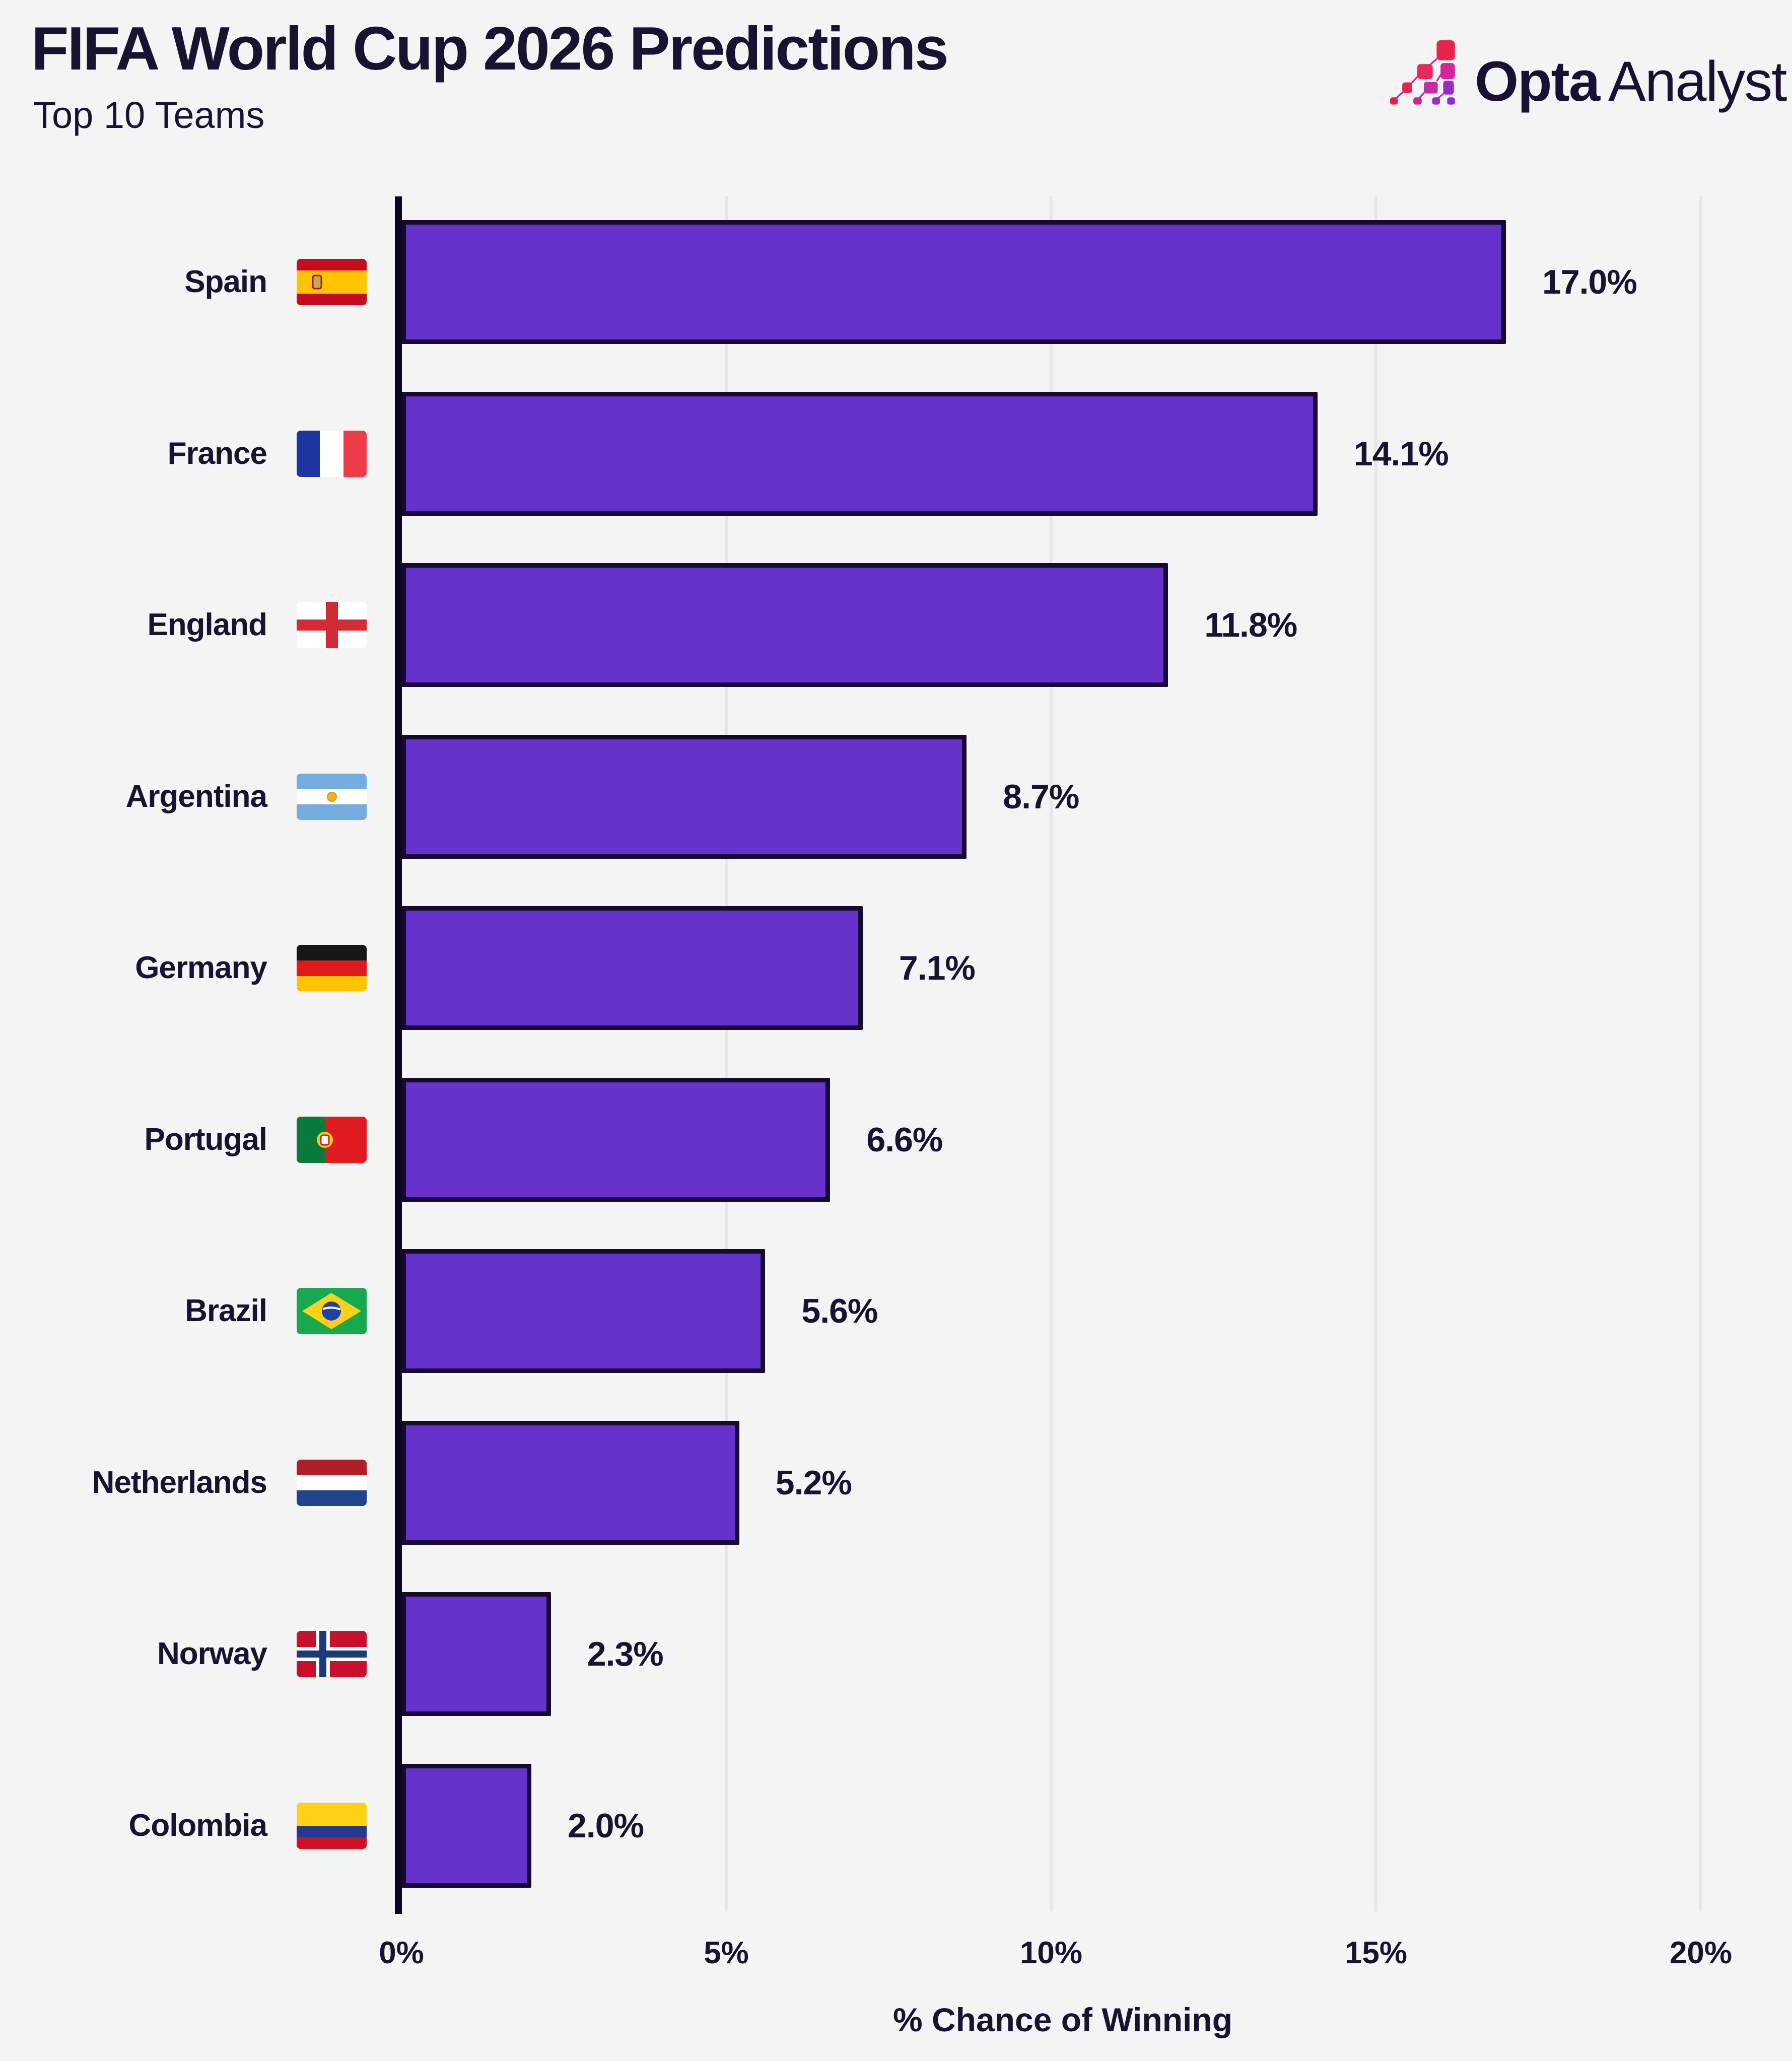 Image resolution: width=1792 pixels, height=2061 pixels. What do you see at coordinates (398, 1055) in the screenshot?
I see `y-axis-line` at bounding box center [398, 1055].